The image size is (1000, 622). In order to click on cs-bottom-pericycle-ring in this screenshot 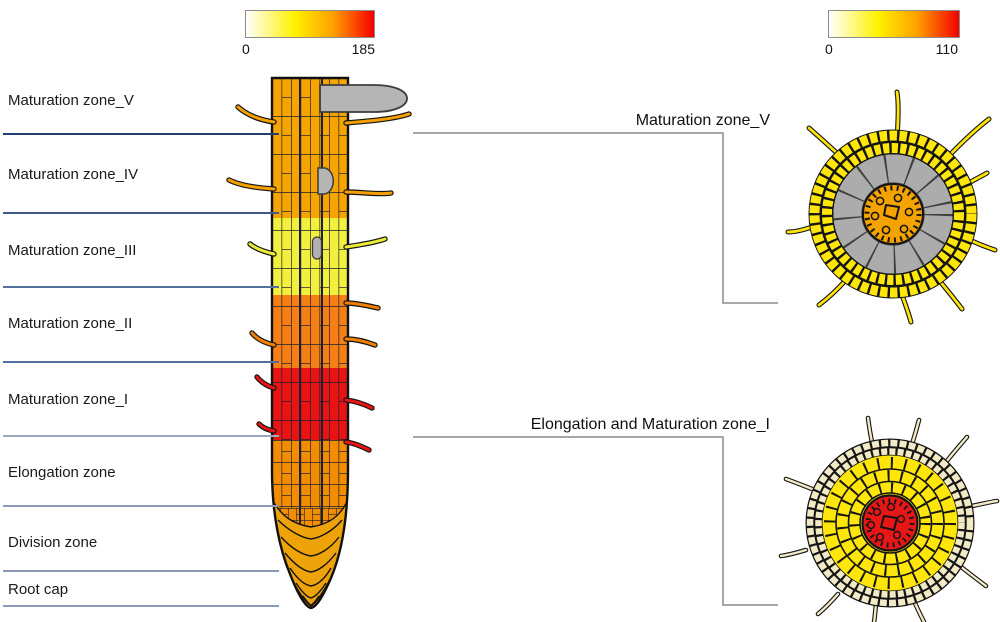, I will do `click(890, 523)`.